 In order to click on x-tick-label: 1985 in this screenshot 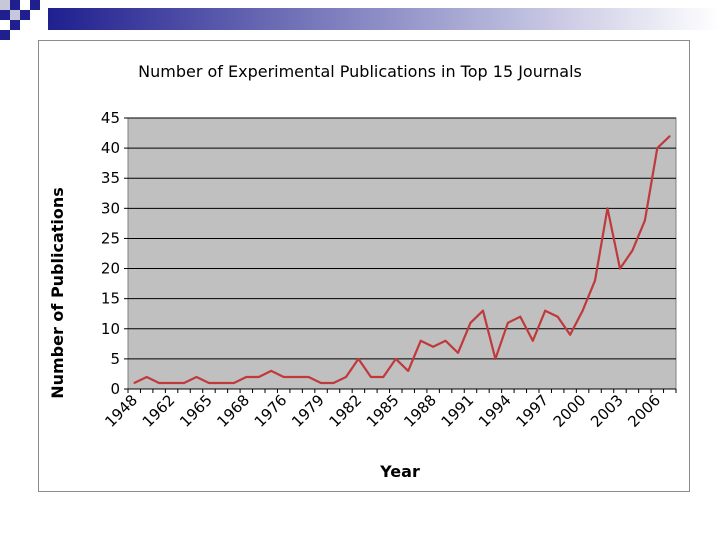, I will do `click(383, 411)`.